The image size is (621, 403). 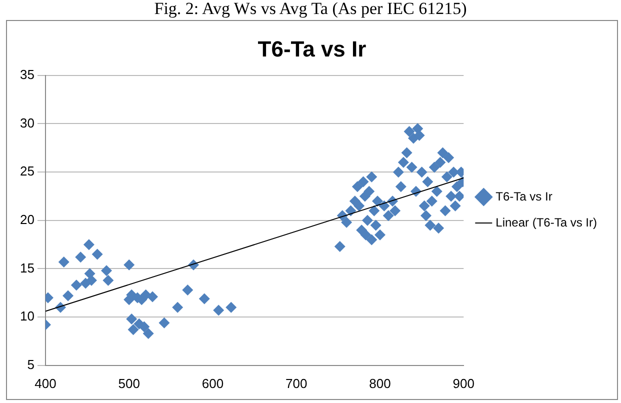 I want to click on y-tick-label: 35, so click(x=27, y=74).